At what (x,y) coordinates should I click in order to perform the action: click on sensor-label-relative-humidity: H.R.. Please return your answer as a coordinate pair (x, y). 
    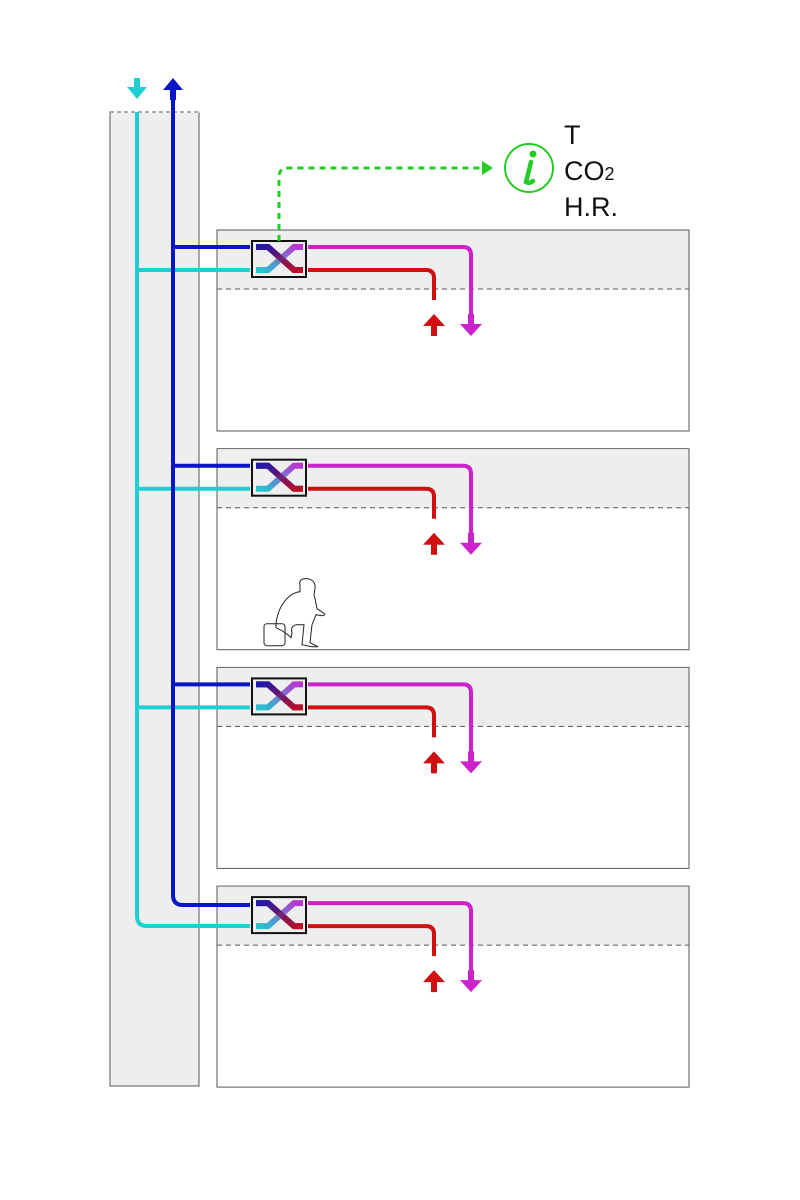
    Looking at the image, I should click on (591, 207).